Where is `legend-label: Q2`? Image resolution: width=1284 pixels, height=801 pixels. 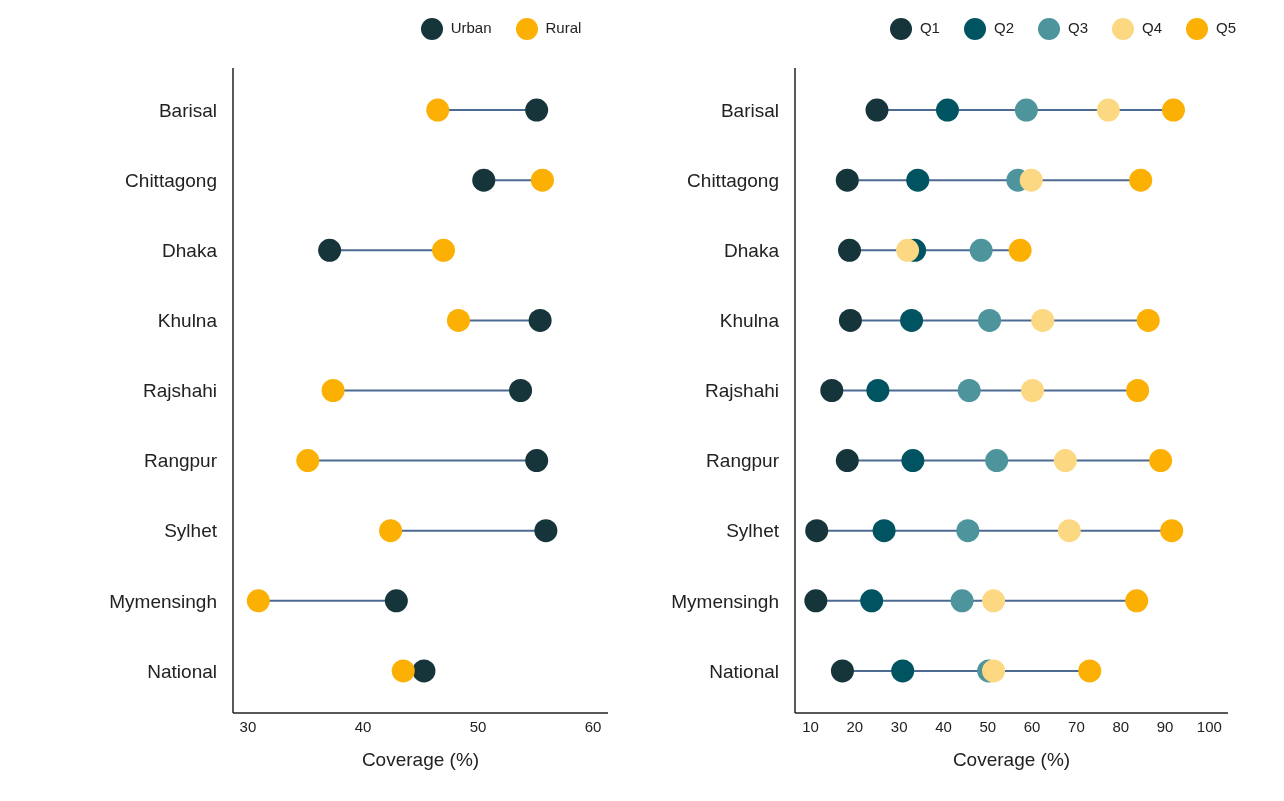
legend-label: Q2 is located at coordinates (1003, 28).